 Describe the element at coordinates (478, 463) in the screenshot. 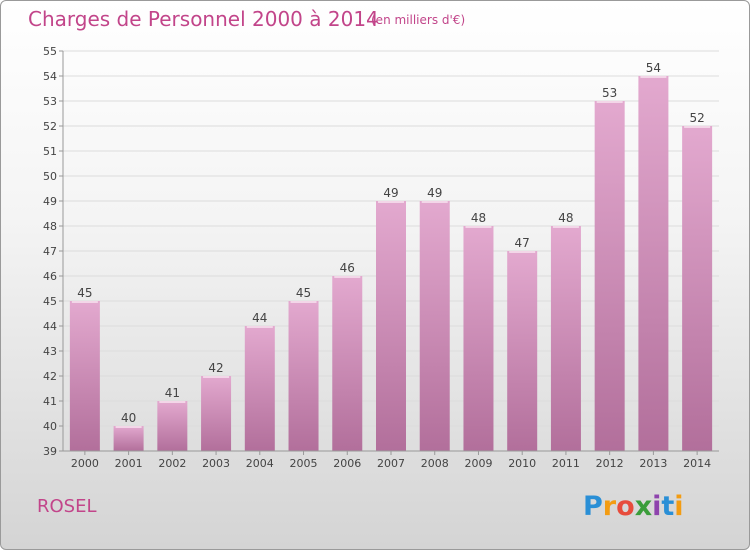

I see `x-tick-label: 2009` at that location.